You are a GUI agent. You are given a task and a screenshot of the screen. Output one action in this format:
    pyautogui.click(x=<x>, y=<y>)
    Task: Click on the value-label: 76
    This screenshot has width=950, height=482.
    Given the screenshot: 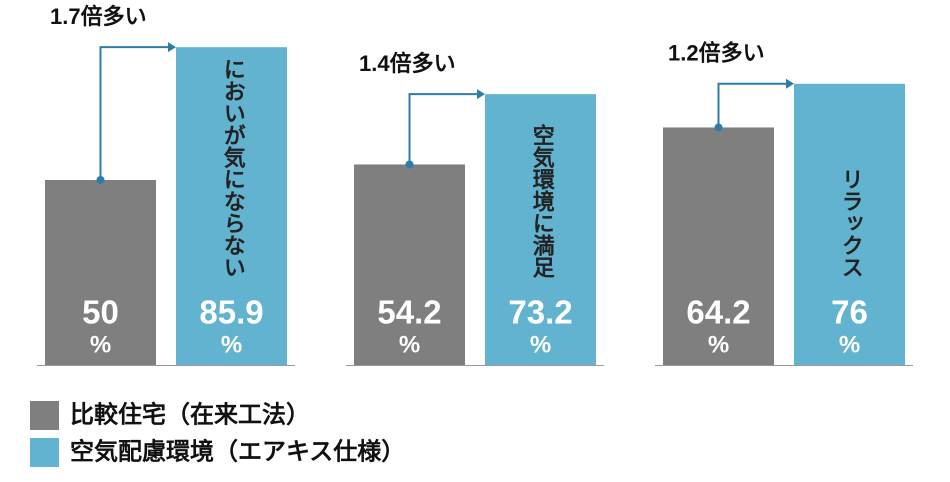 What is the action you would take?
    pyautogui.click(x=849, y=312)
    